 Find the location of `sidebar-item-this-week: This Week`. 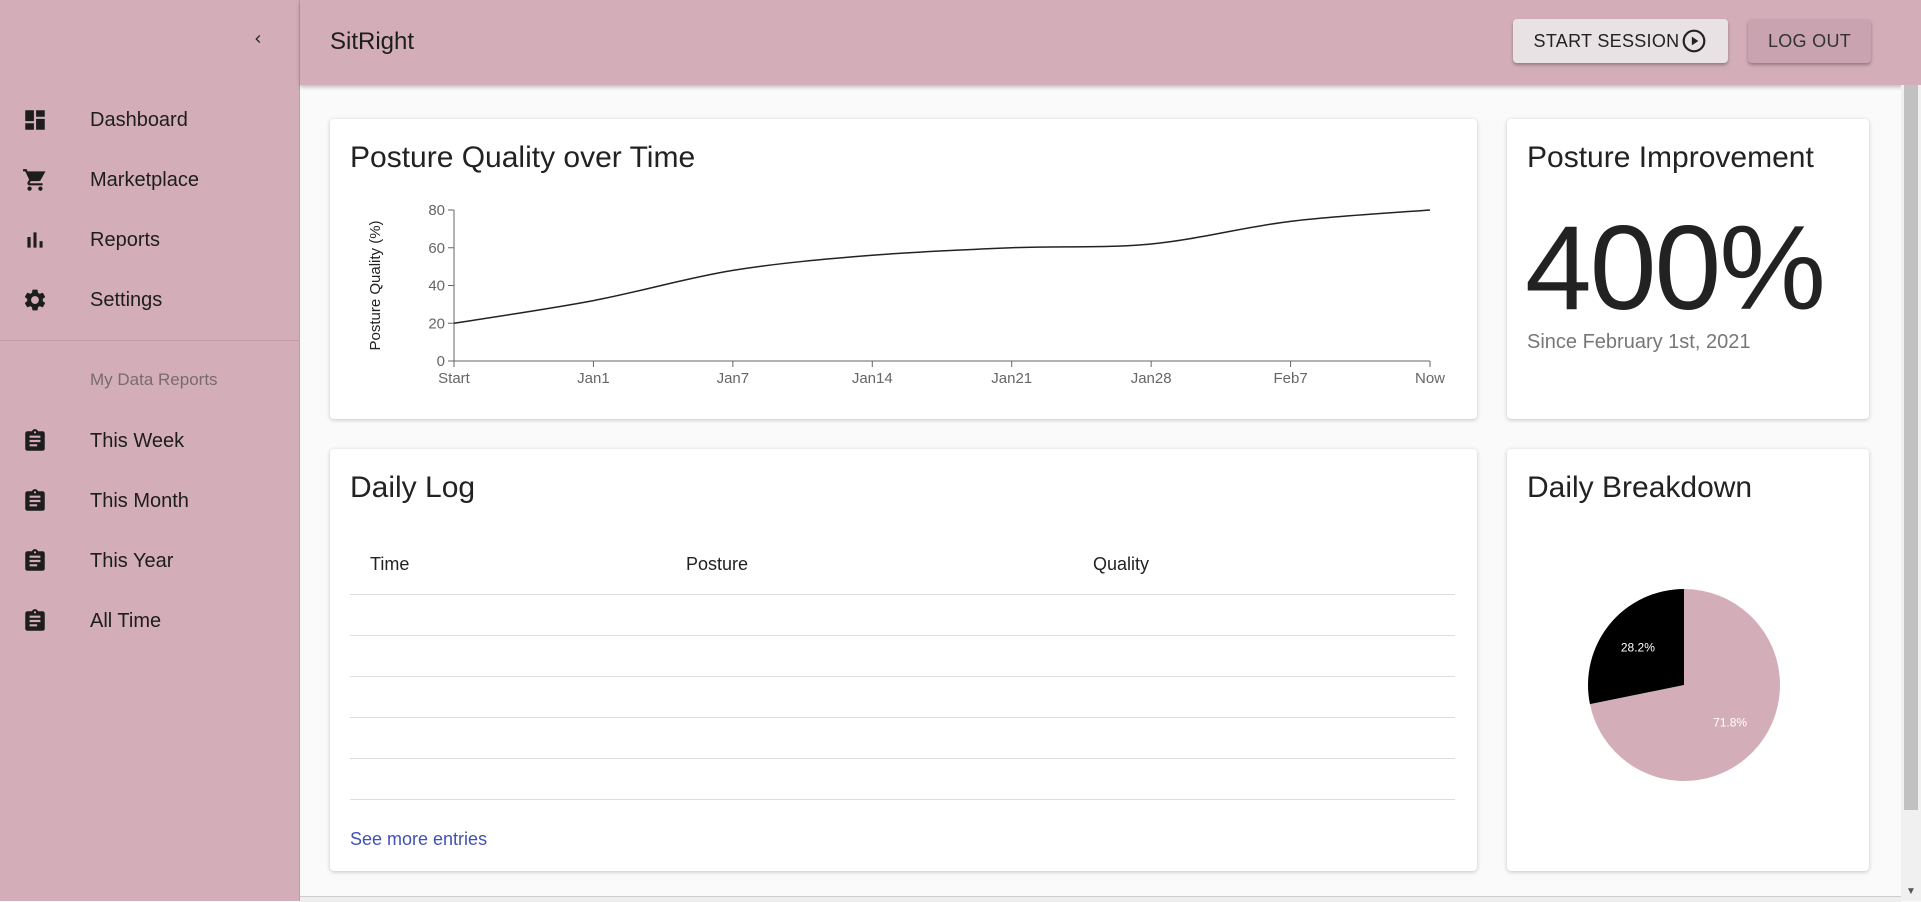

sidebar-item-this-week: This Week is located at coordinates (149, 441).